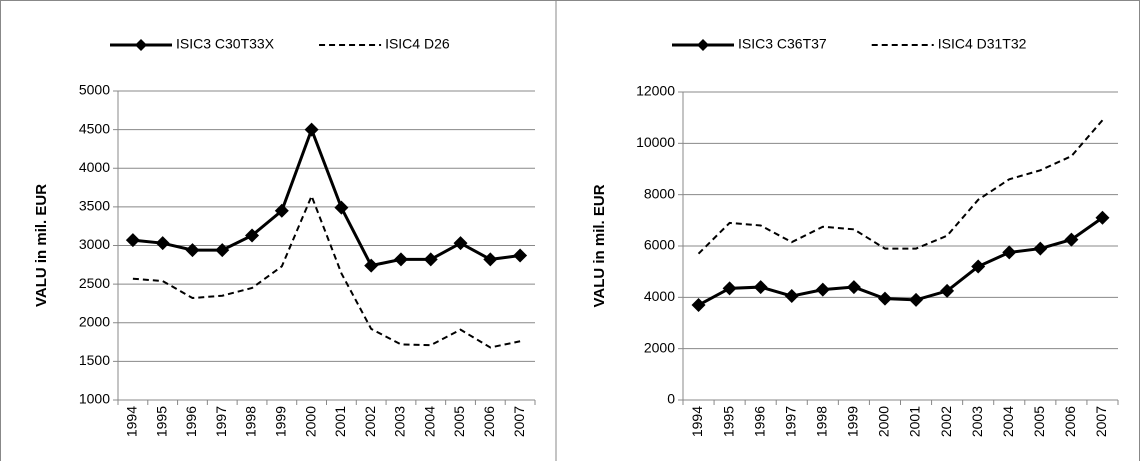  I want to click on legend-label: ISIC3 C30T33X, so click(225, 44).